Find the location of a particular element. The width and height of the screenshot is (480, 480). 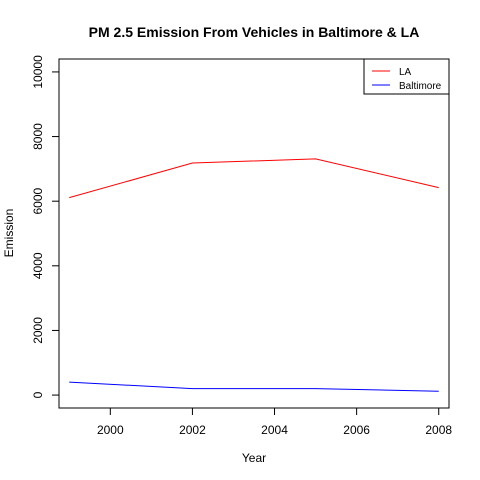

legend-box is located at coordinates (406, 76).